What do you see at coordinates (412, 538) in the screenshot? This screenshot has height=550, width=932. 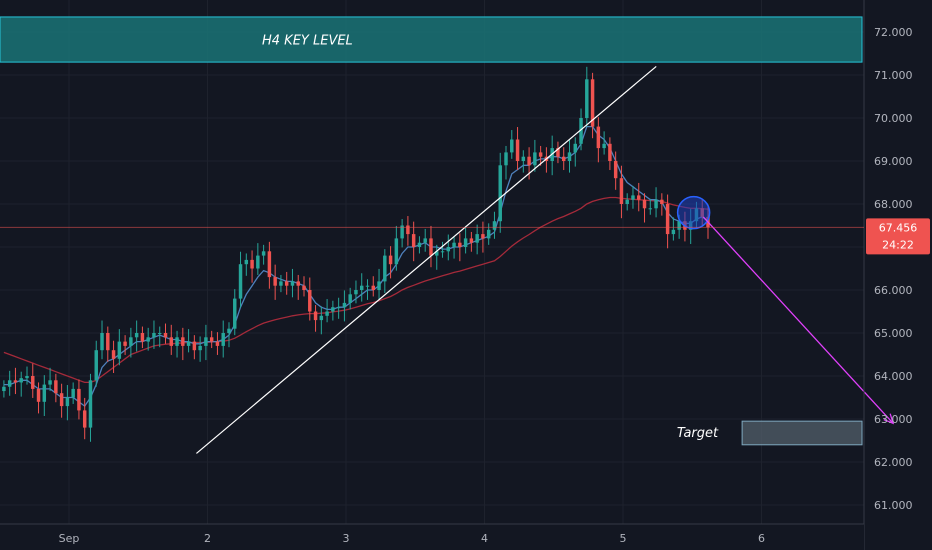 I see `time-axis: Sep 2 3 4 5 6` at bounding box center [412, 538].